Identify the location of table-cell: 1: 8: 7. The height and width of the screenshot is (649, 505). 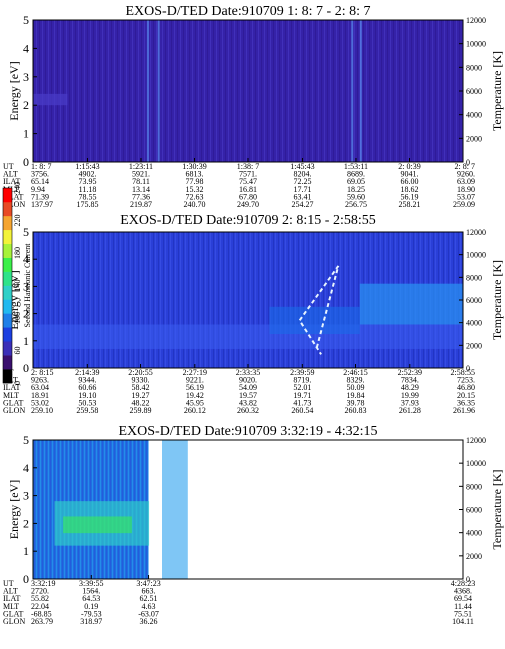
(41, 166).